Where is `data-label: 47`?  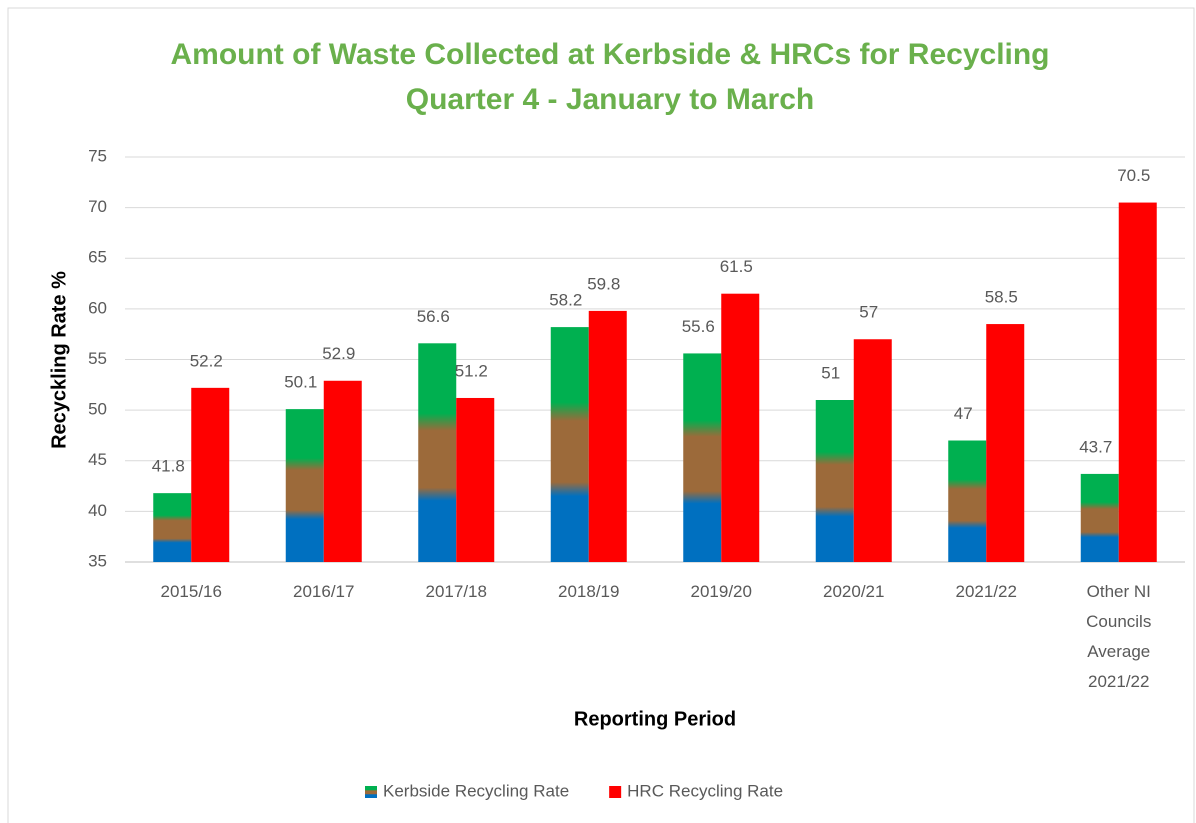
data-label: 47 is located at coordinates (963, 413).